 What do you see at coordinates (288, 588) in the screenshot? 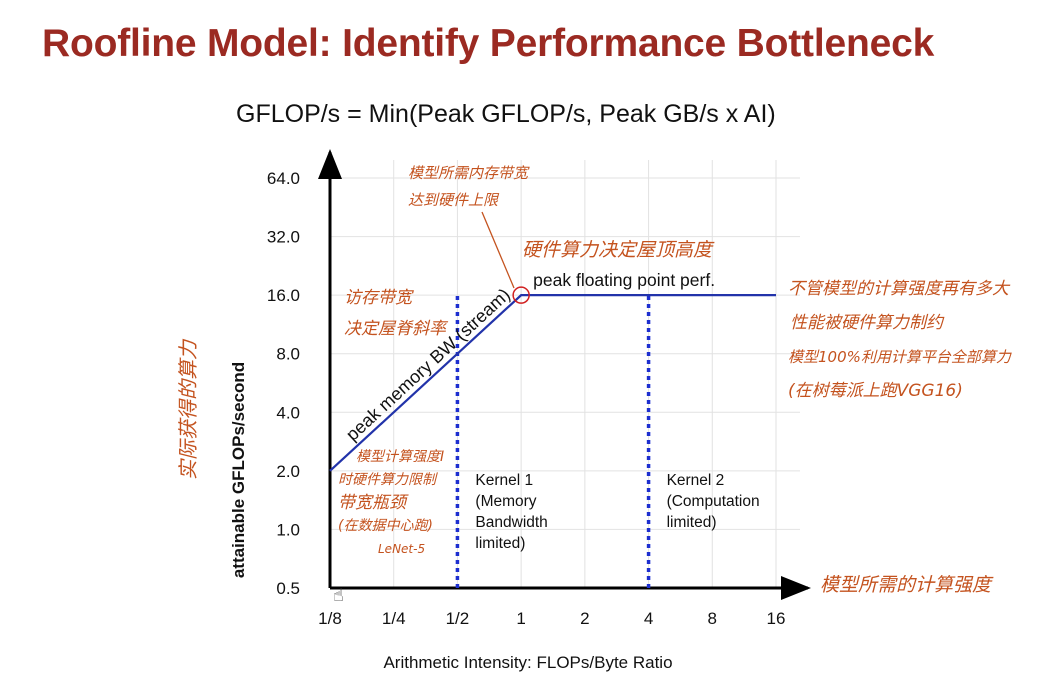
I see `y-tick-label: 0.5` at bounding box center [288, 588].